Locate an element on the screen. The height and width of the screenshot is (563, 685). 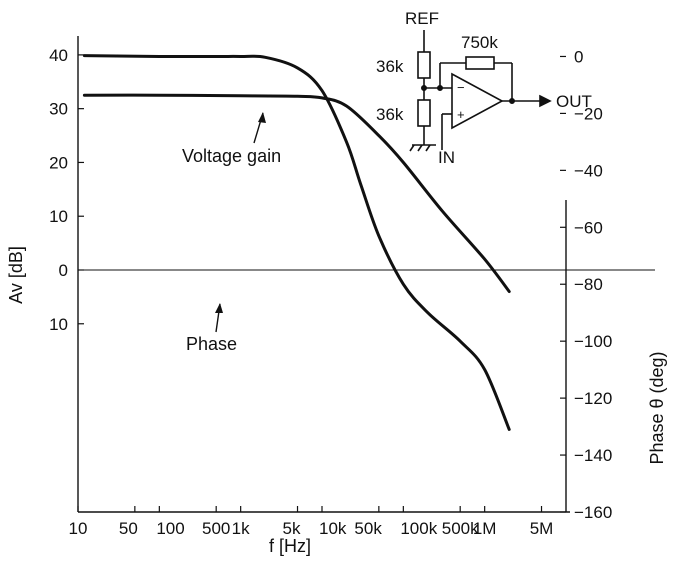
circuit-r1-label: 36k is located at coordinates (390, 66).